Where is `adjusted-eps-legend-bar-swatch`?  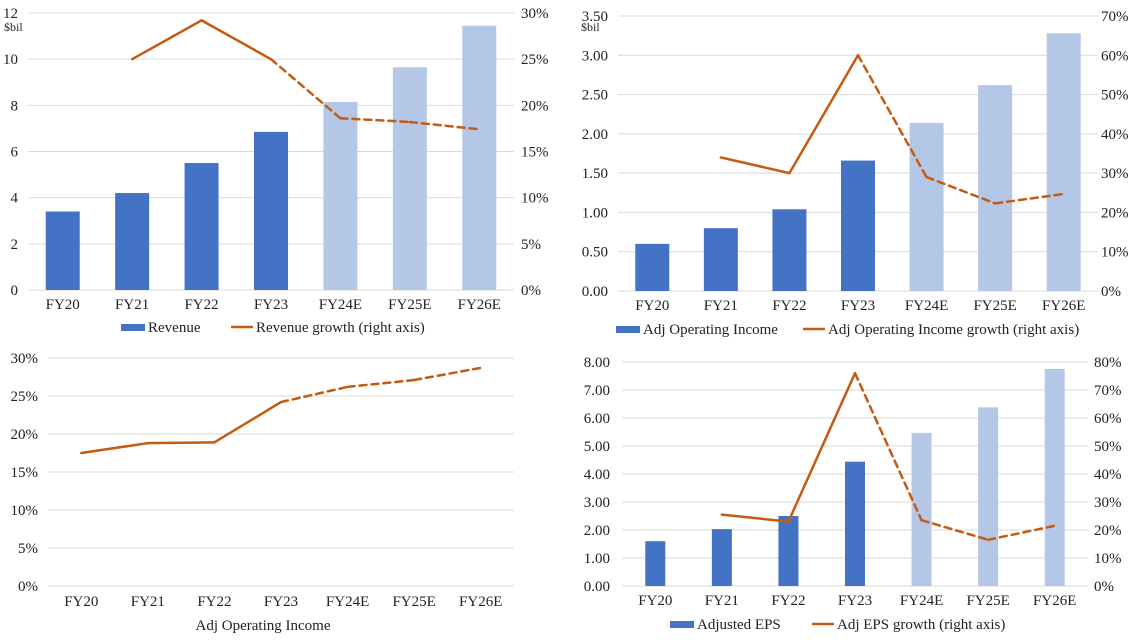
adjusted-eps-legend-bar-swatch is located at coordinates (682, 624).